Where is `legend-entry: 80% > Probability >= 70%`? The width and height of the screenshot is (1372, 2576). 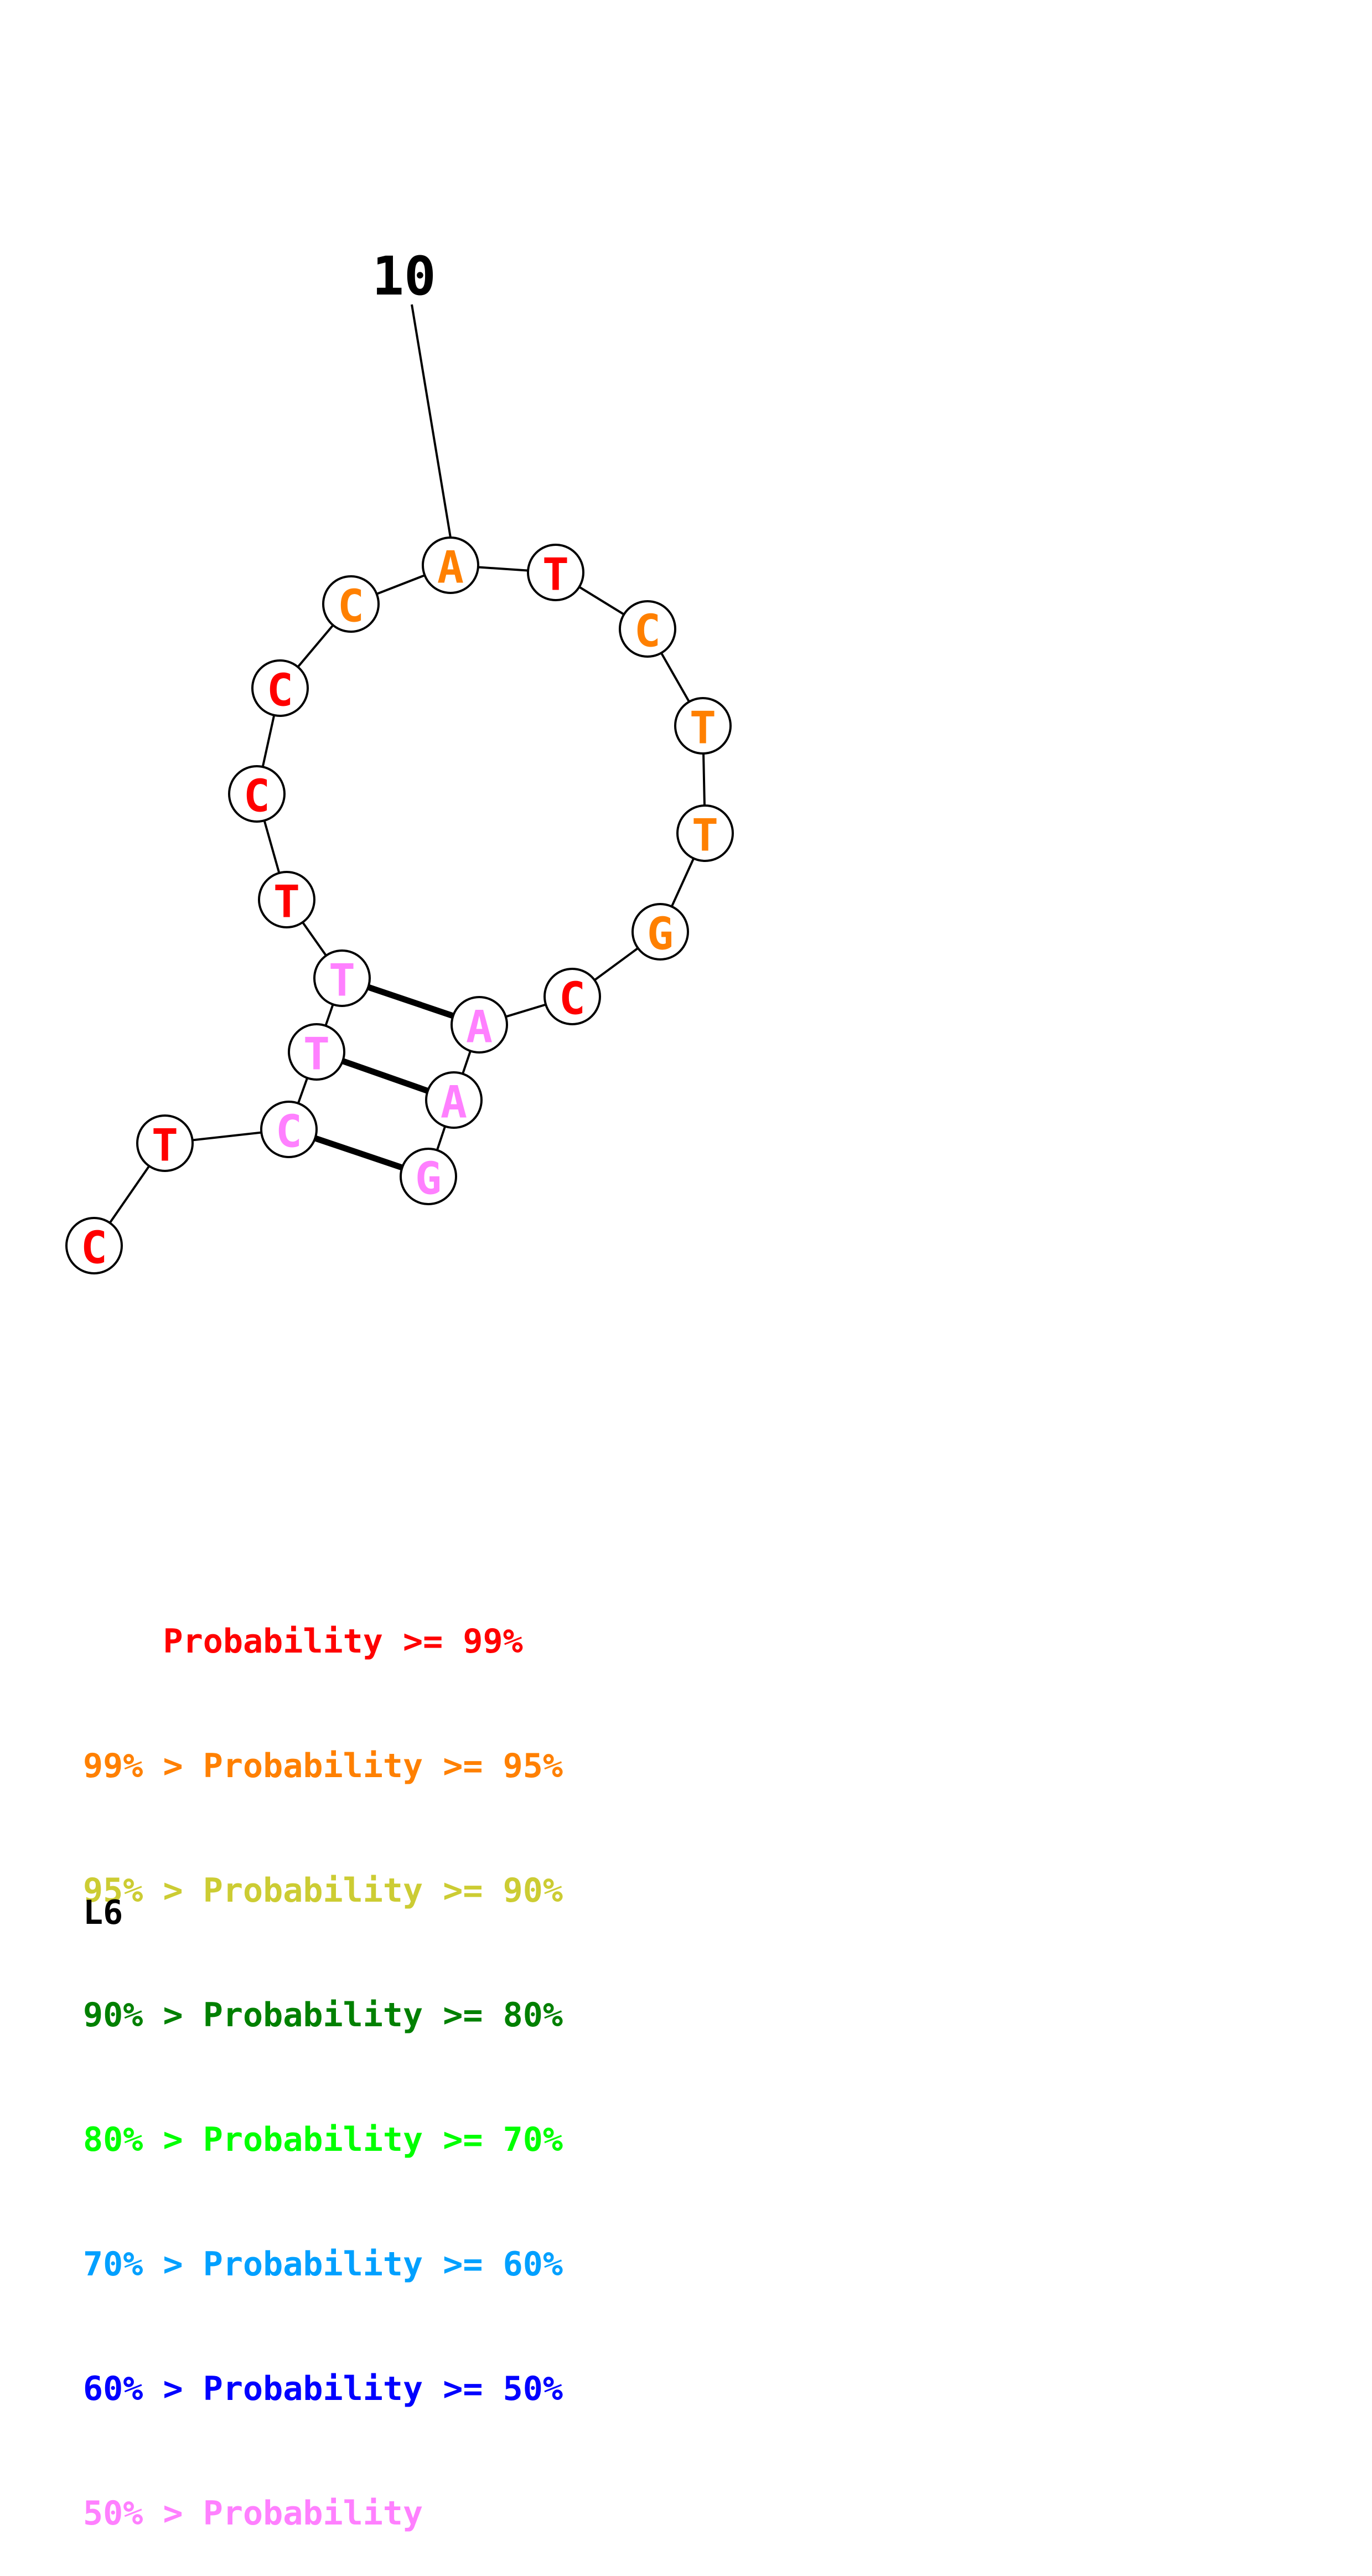
legend-entry: 80% > Probability >= 70% is located at coordinates (323, 2140).